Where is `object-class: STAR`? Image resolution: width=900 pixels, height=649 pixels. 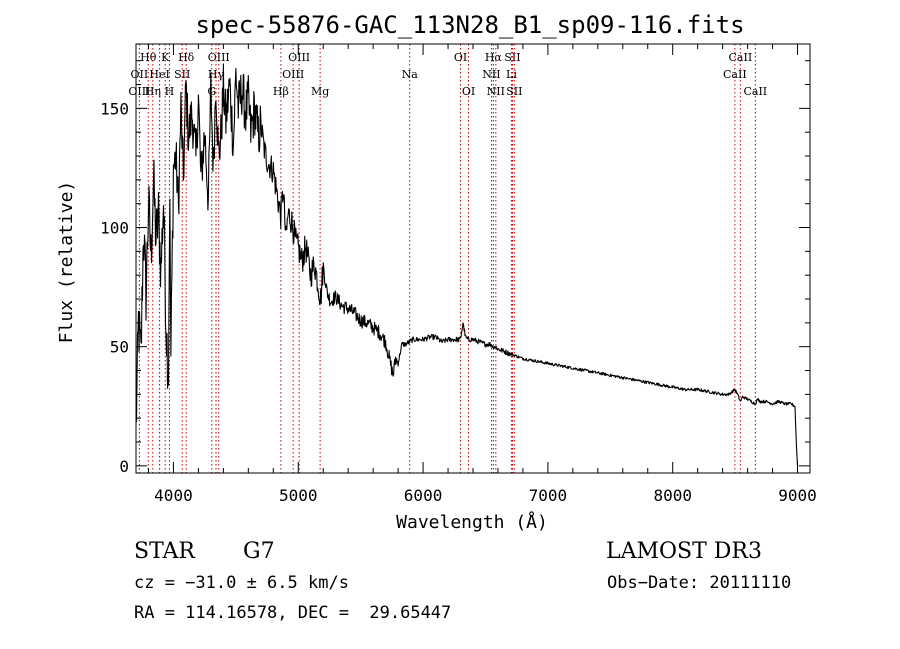
object-class: STAR is located at coordinates (164, 551).